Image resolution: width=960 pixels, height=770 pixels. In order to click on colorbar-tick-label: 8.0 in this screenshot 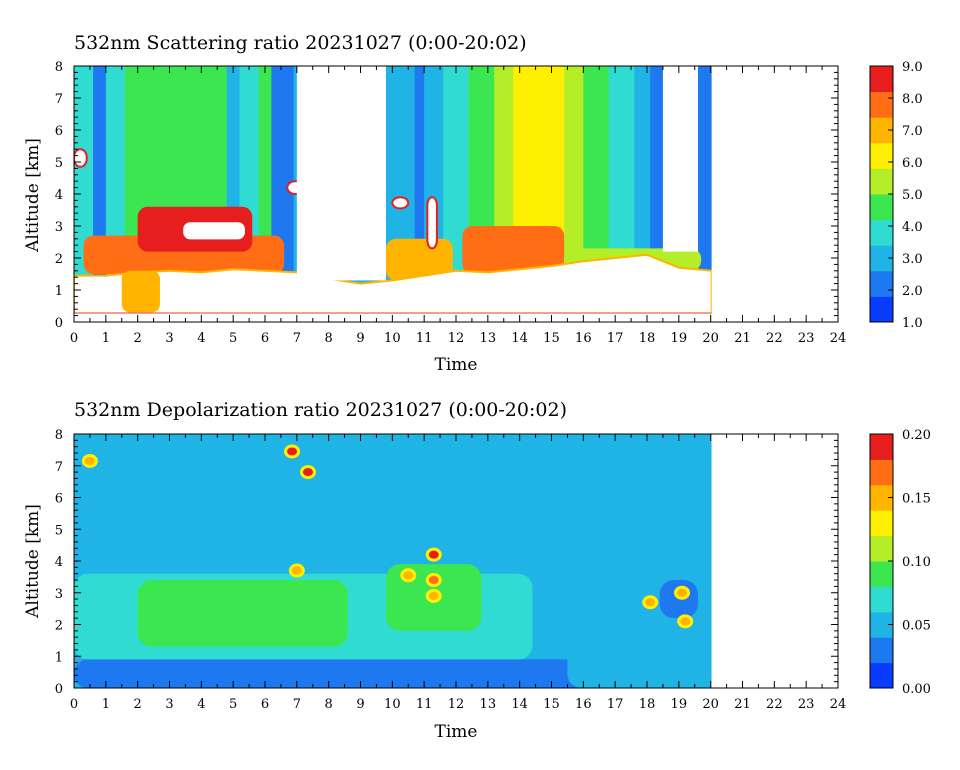, I will do `click(912, 99)`.